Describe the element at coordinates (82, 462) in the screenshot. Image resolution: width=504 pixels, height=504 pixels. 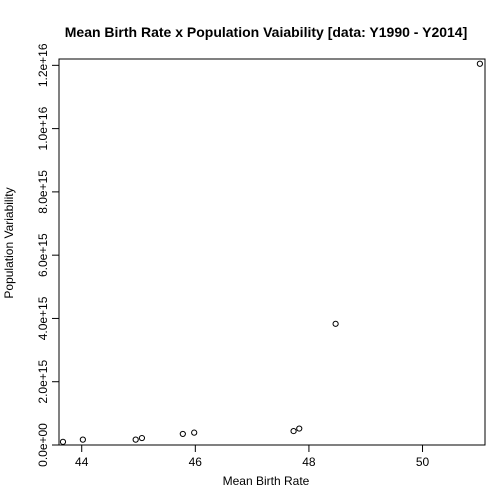
I see `x-tick-label: 44` at that location.